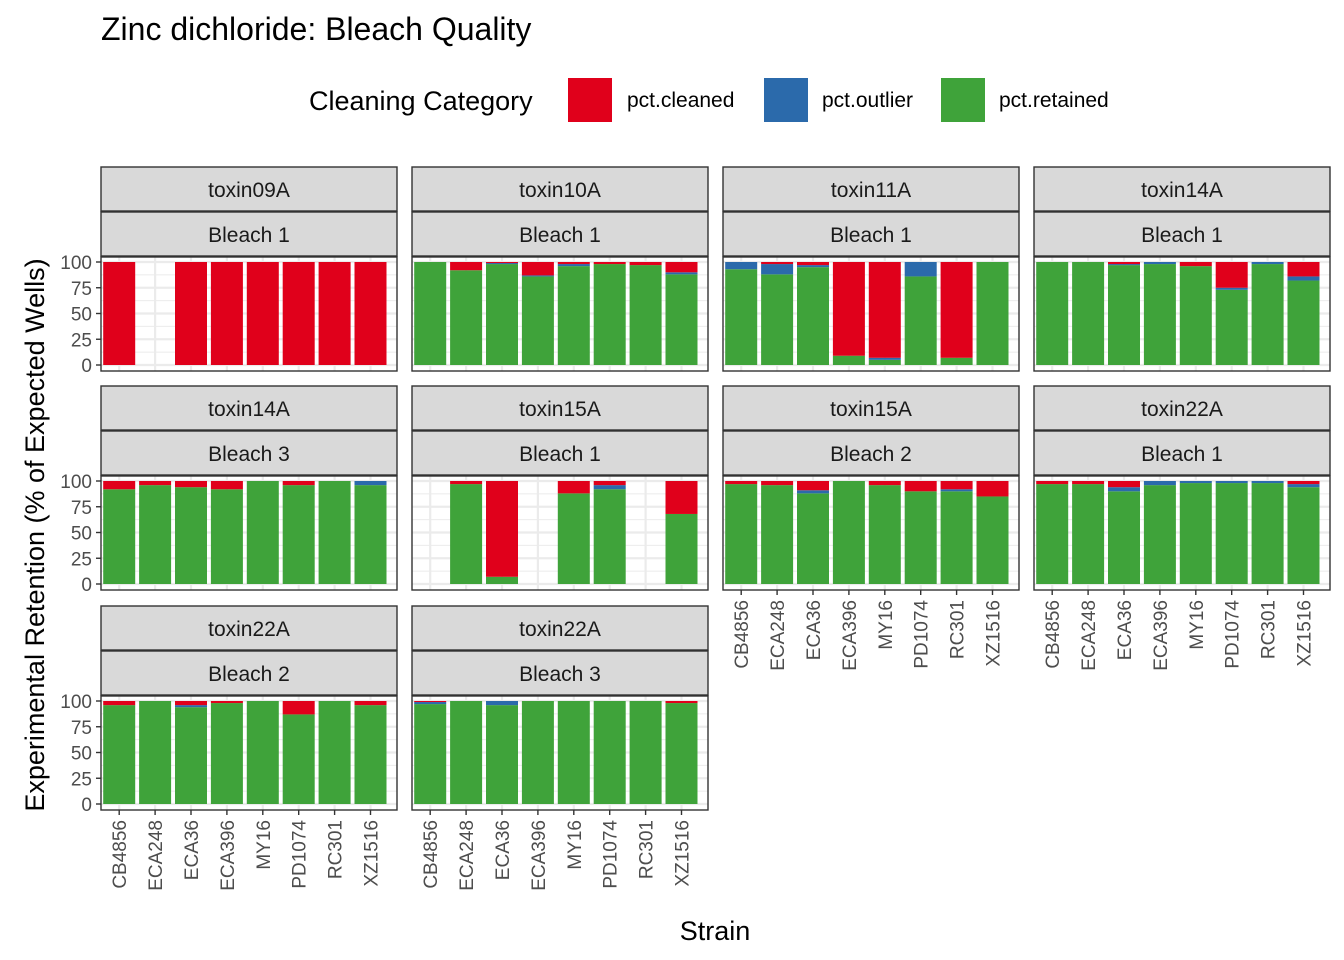 Image resolution: width=1344 pixels, height=960 pixels. I want to click on strip-assay-label: toxin22A, so click(249, 629).